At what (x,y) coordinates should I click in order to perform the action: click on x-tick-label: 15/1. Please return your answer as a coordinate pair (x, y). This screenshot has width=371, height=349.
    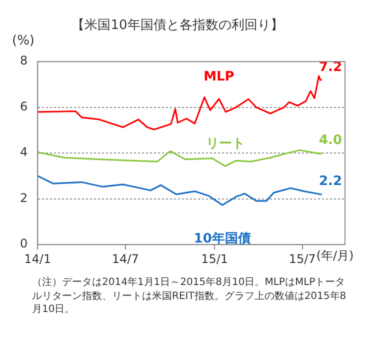
    Looking at the image, I should click on (214, 259).